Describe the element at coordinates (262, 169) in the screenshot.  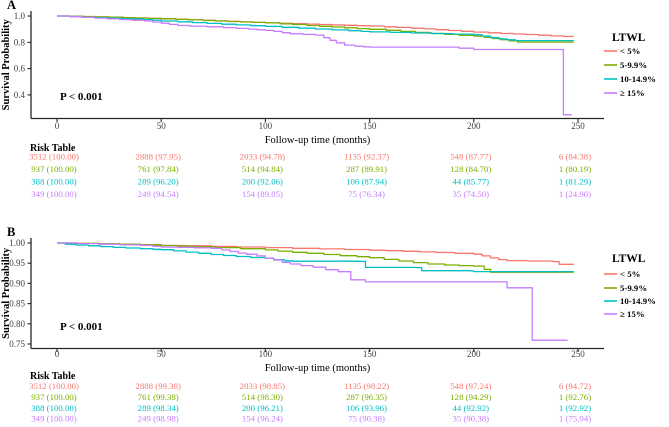
I see `risk-cell-5-9.9pct-t100: 514 (94.84)` at that location.